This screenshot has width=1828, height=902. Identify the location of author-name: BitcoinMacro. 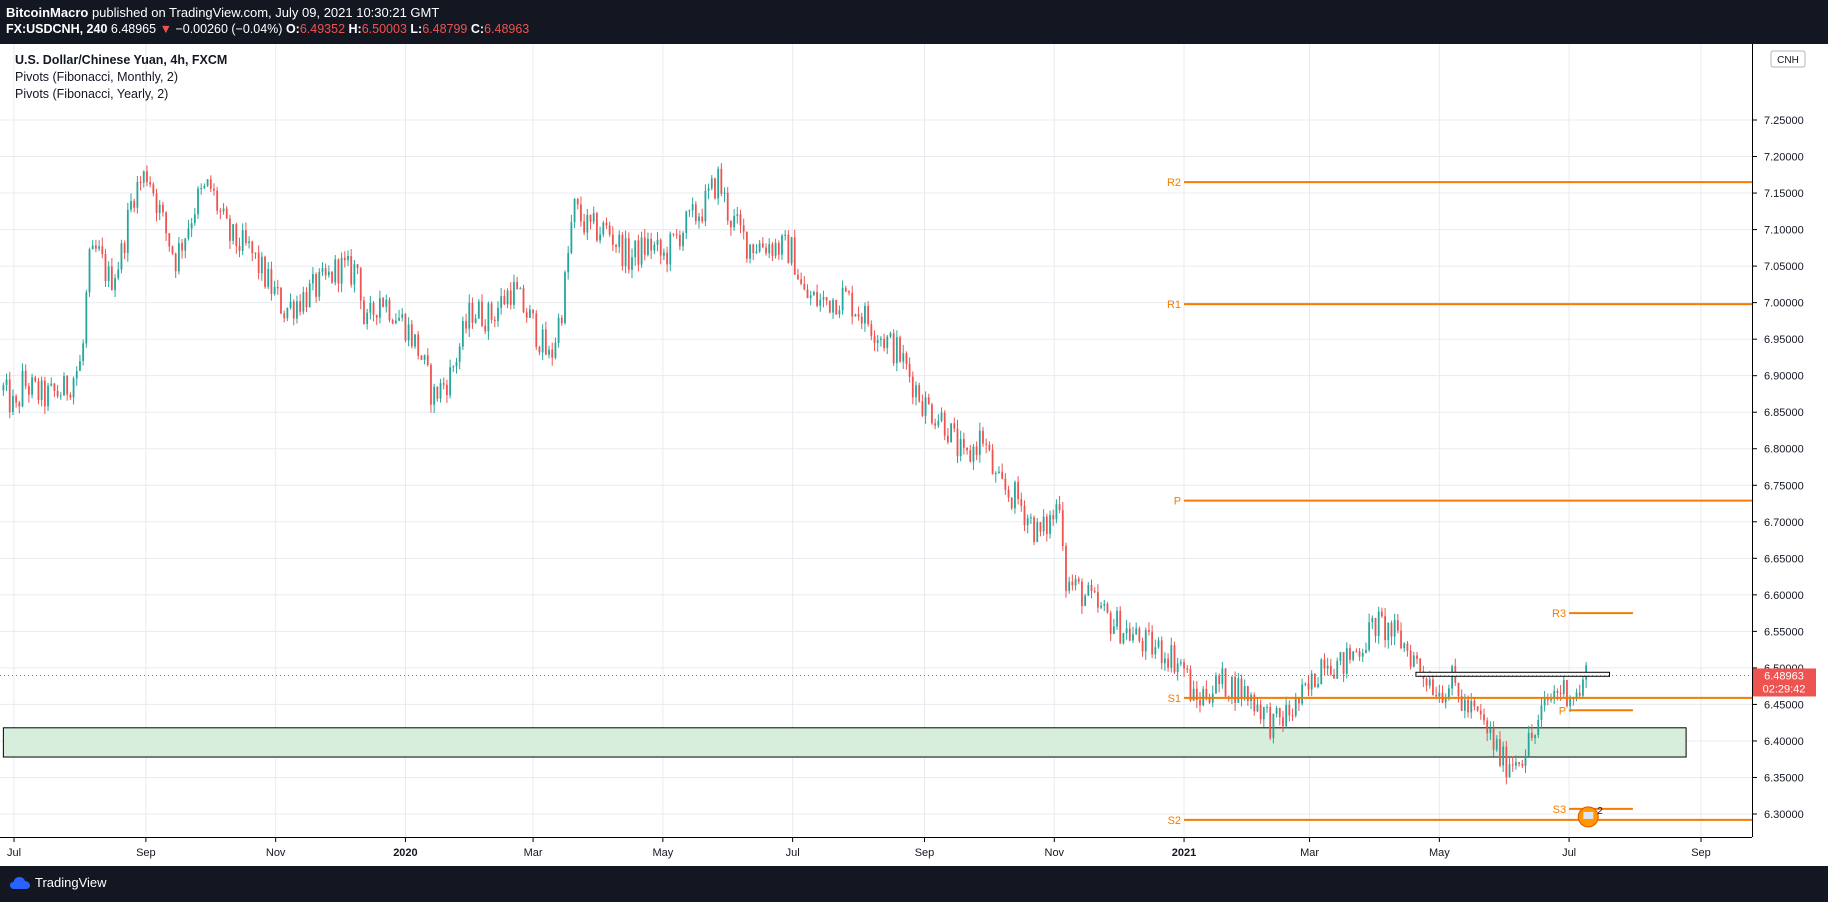
(47, 12).